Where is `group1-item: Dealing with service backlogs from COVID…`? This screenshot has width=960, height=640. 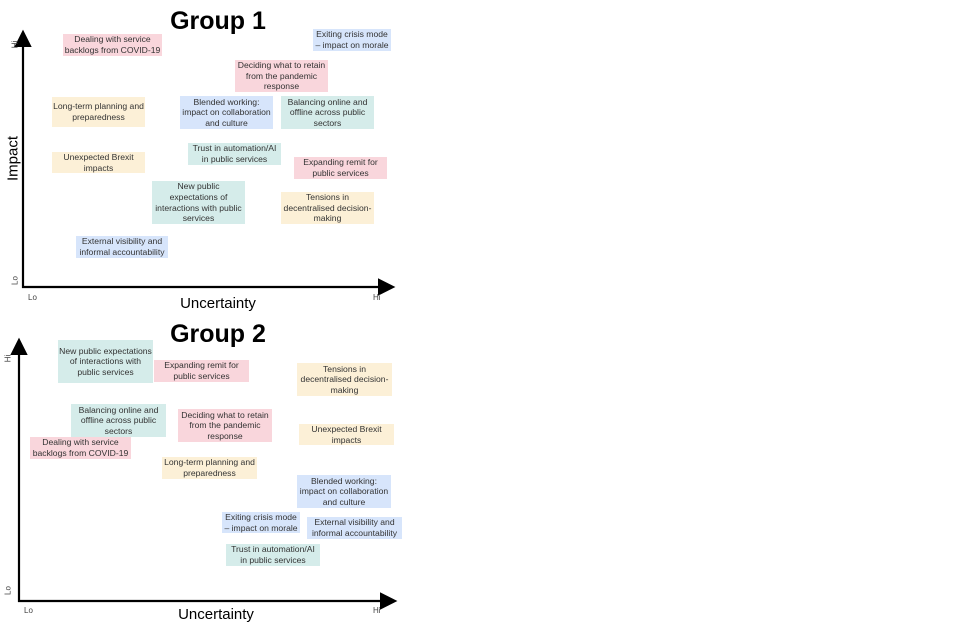 group1-item: Dealing with service backlogs from COVID… is located at coordinates (112, 45).